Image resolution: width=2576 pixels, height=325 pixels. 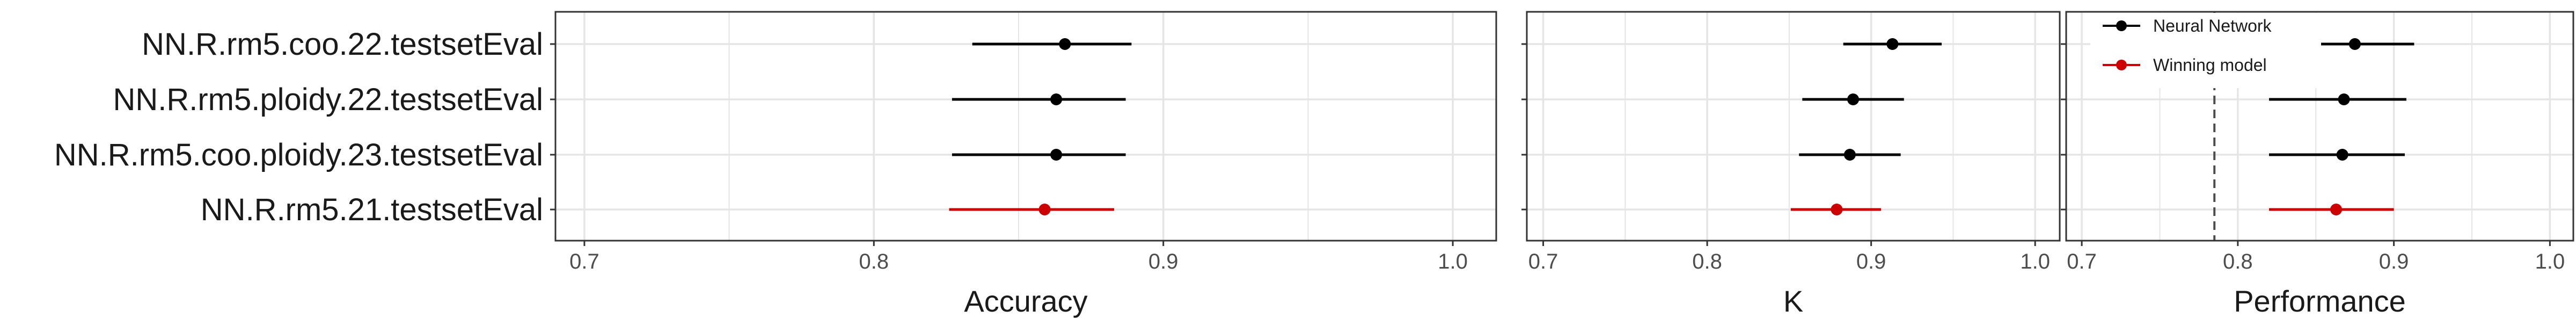 I want to click on legend-label: Winning model, so click(x=2210, y=65).